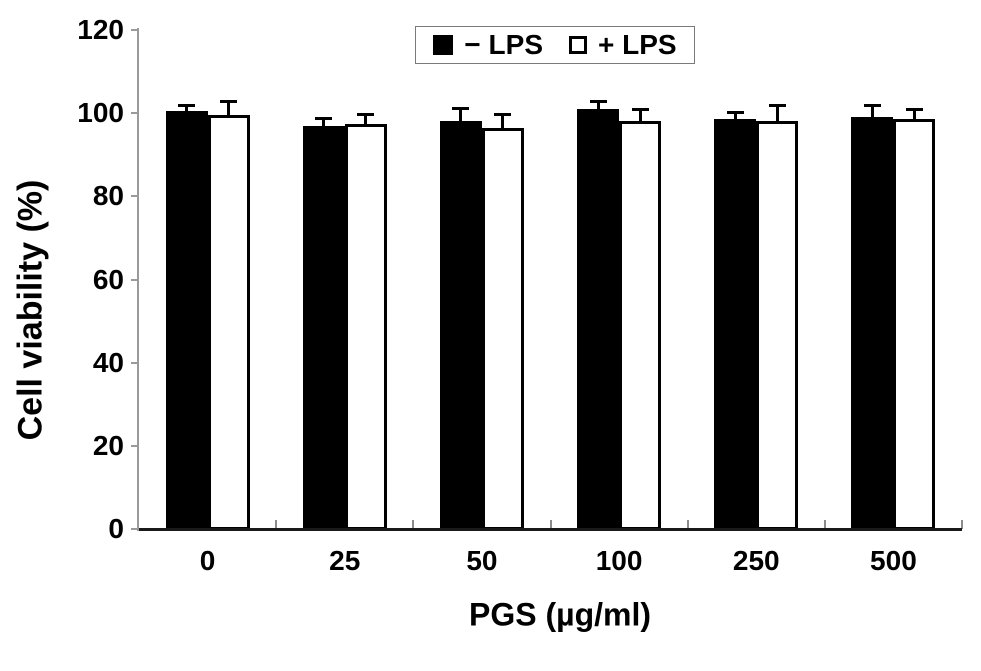  What do you see at coordinates (100, 113) in the screenshot?
I see `y-tick-label-100: 100` at bounding box center [100, 113].